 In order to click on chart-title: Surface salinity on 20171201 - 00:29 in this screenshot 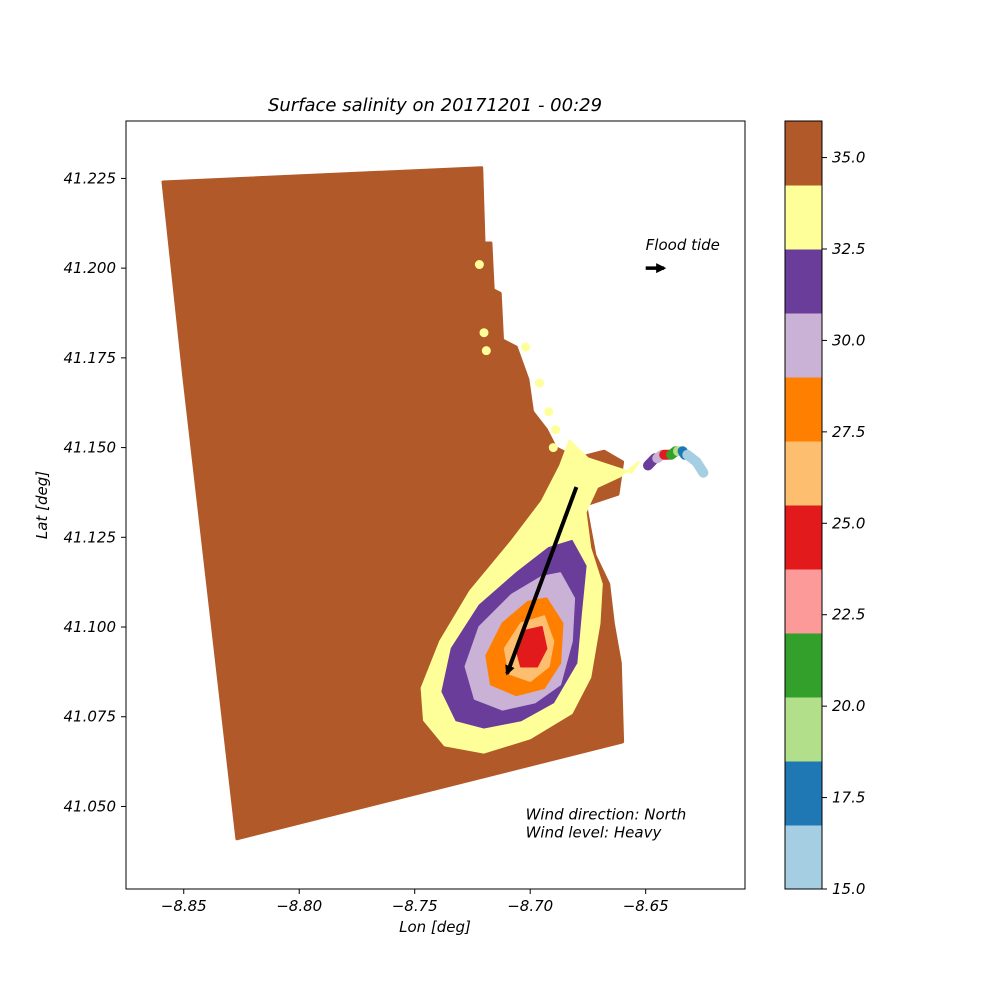, I will do `click(435, 105)`.